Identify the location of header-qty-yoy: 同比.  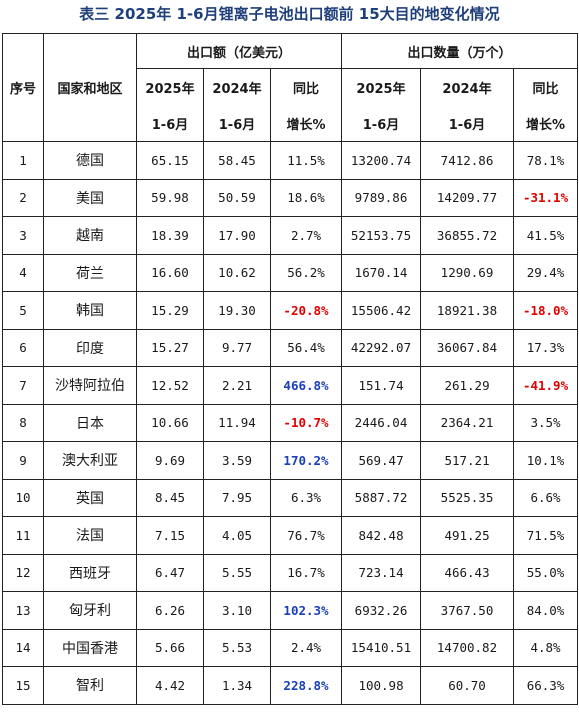
(546, 86).